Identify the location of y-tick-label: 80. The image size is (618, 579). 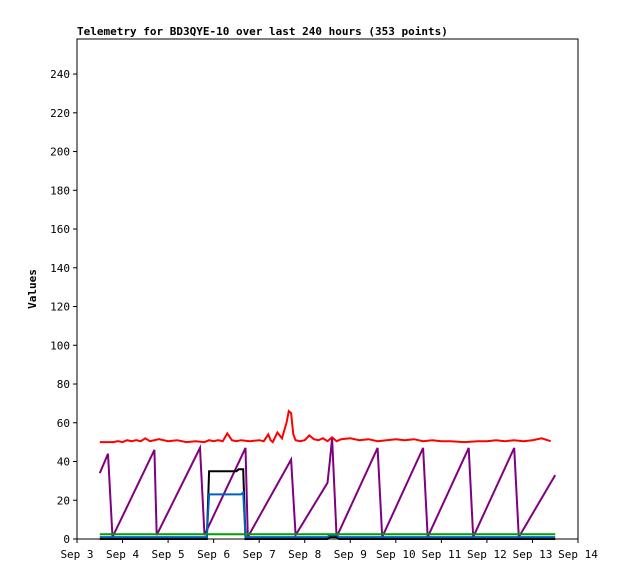
(63, 384).